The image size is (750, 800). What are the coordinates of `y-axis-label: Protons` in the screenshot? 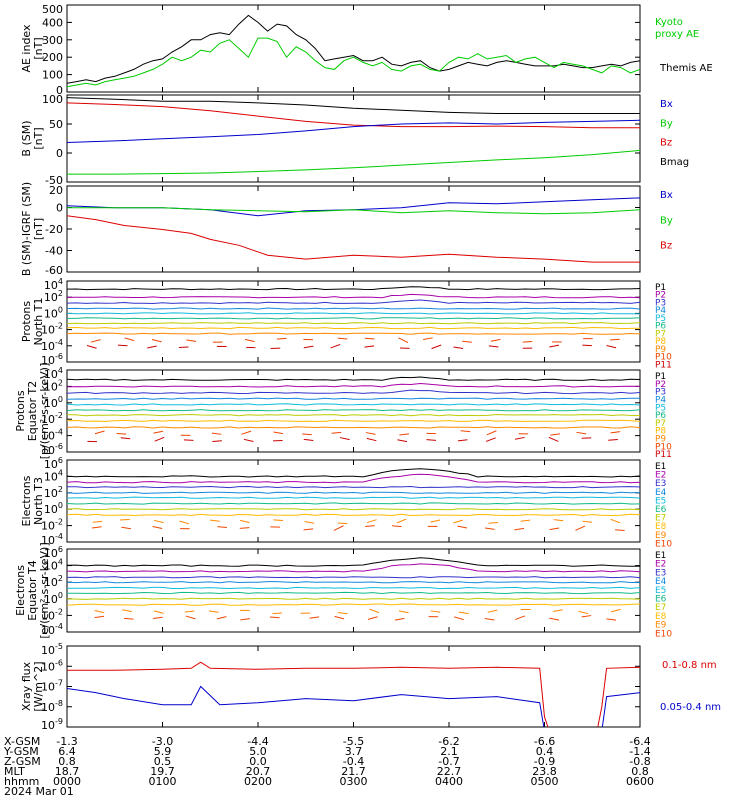 It's located at (26, 321).